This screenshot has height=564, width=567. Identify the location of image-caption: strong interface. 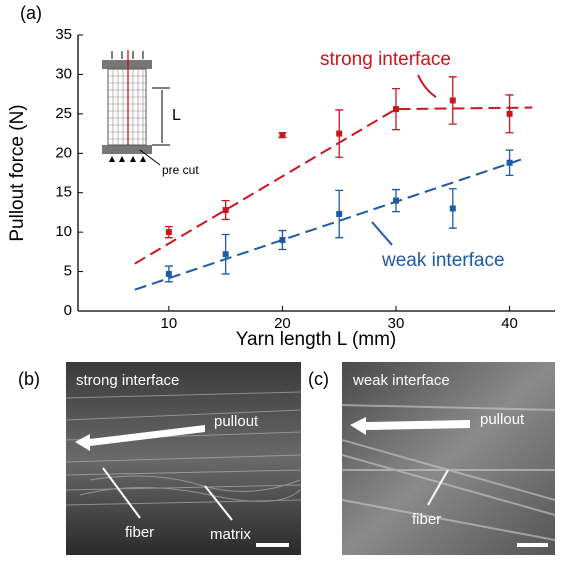
(127, 380).